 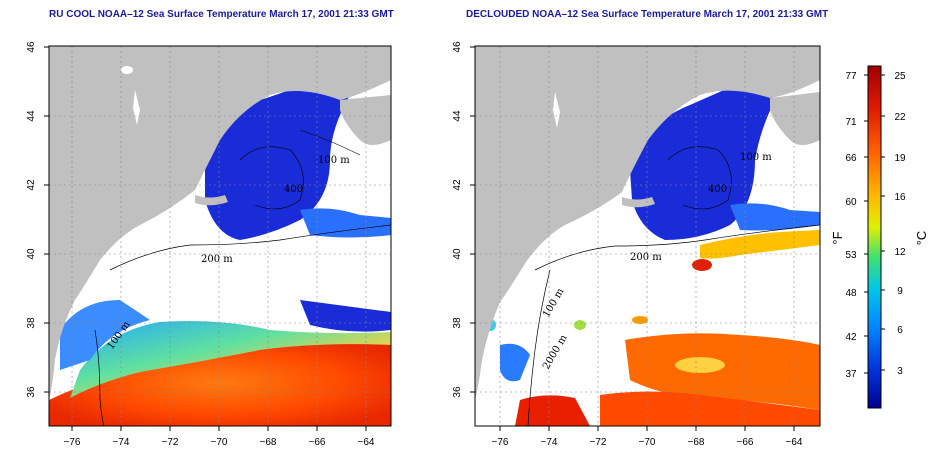 I want to click on right-lon-labels: −76 −74 −72 −70 −68 −66 −64, so click(x=647, y=442).